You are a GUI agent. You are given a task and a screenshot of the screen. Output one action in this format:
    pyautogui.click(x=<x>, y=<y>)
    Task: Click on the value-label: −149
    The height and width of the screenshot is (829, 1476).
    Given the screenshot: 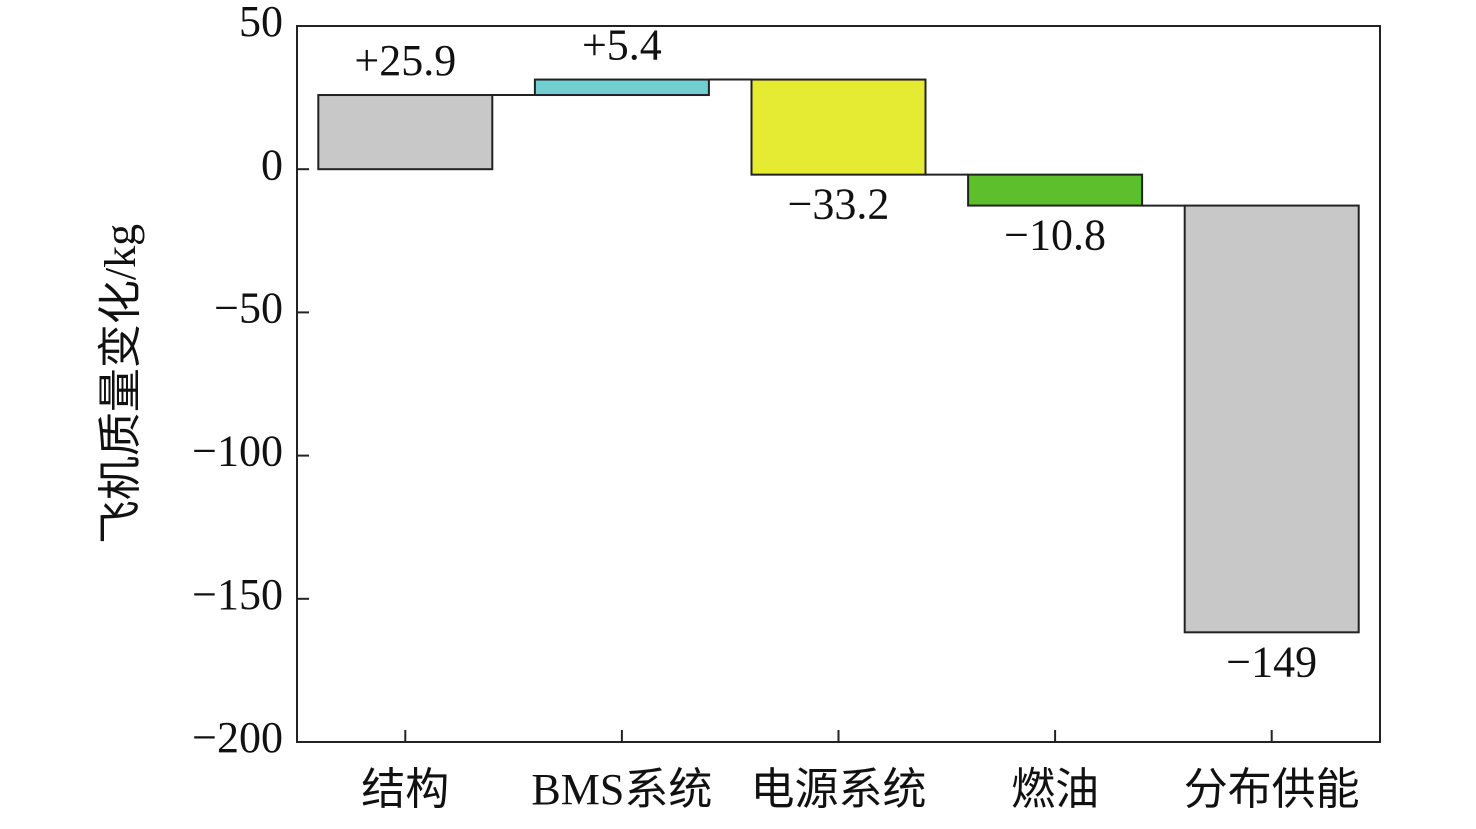 What is the action you would take?
    pyautogui.click(x=1271, y=661)
    